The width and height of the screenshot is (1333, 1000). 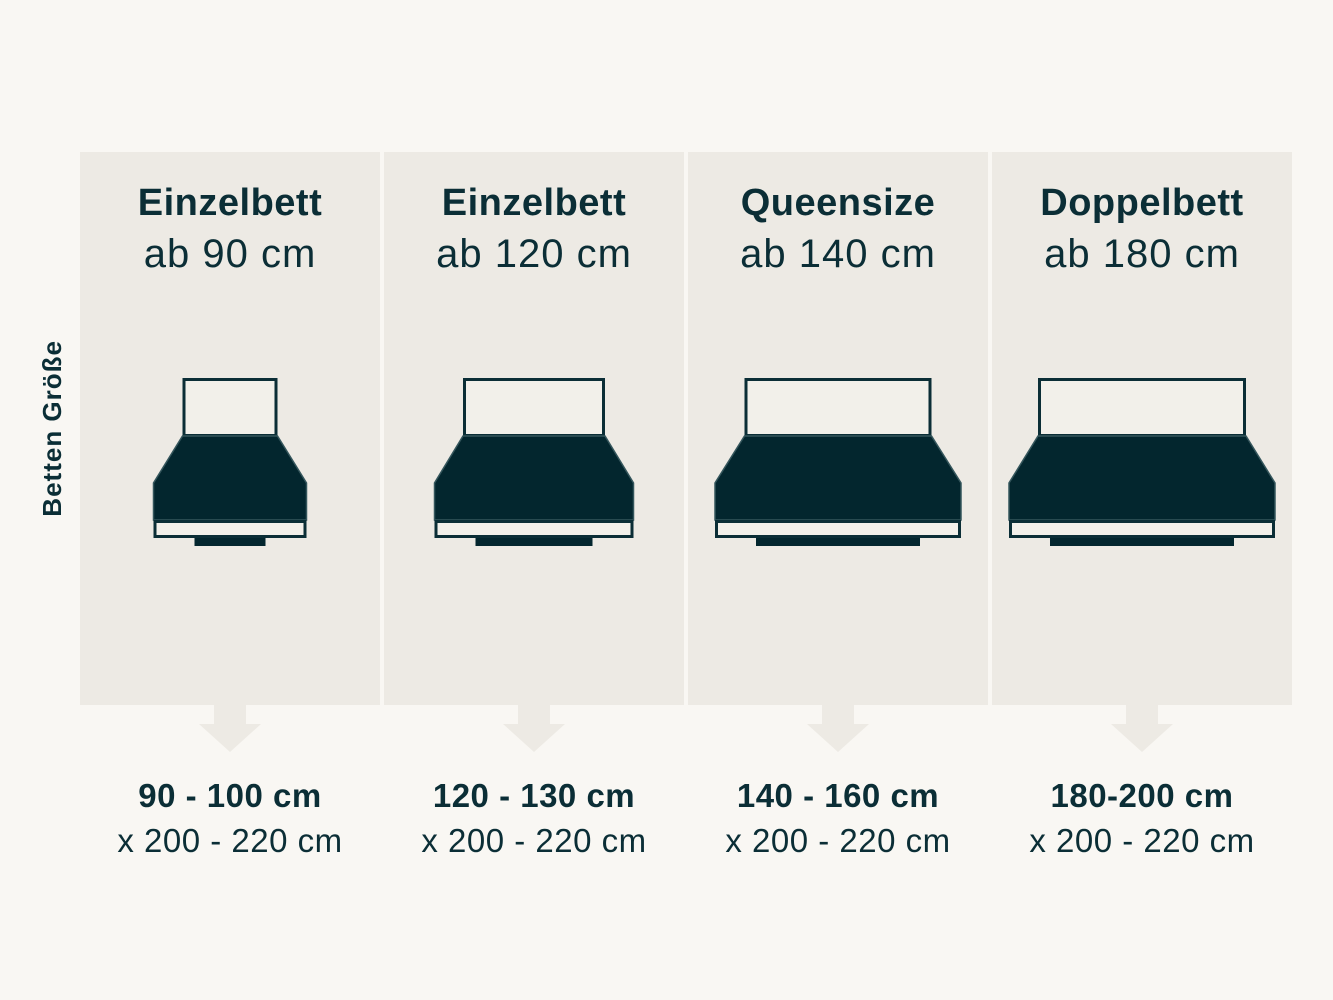 I want to click on queensize-bed-icon, so click(x=838, y=462).